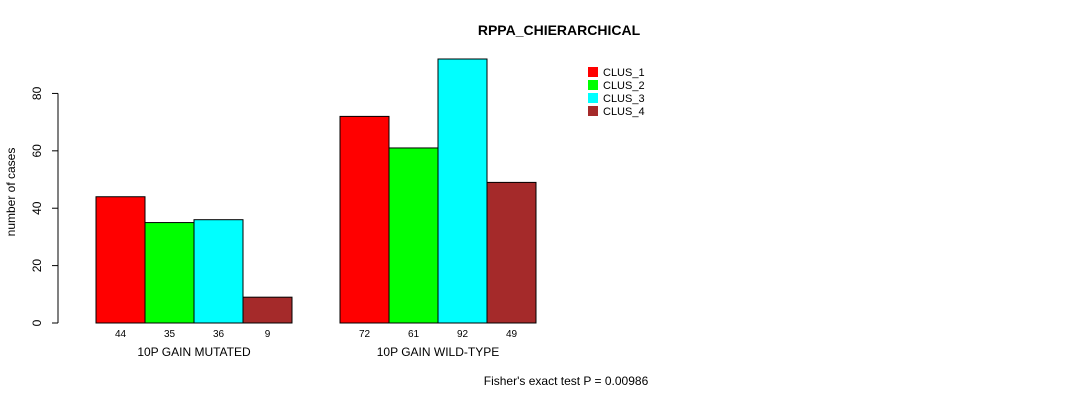  Describe the element at coordinates (37, 208) in the screenshot. I see `y-tick-label: 40` at that location.